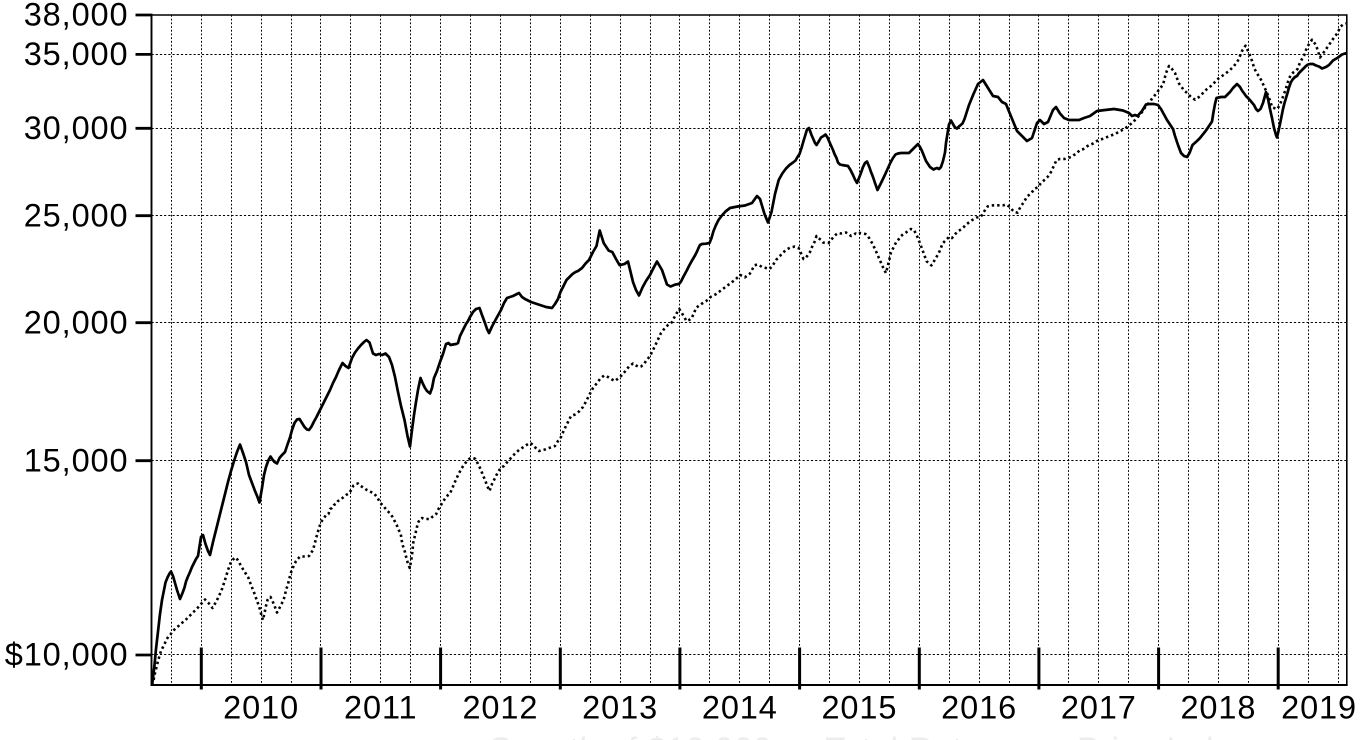  What do you see at coordinates (76, 215) in the screenshot?
I see `svg-text: 25,000` at bounding box center [76, 215].